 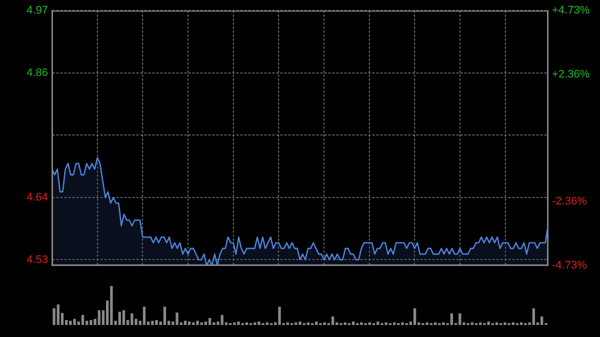 I want to click on y-tick-label: 4.53, so click(x=37, y=260).